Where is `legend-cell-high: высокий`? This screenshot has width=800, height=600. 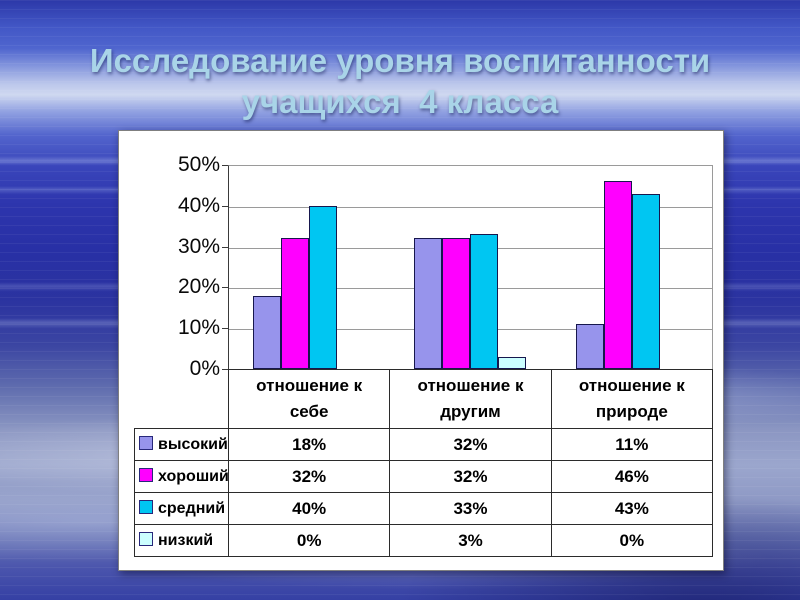
legend-cell-high: высокий is located at coordinates (181, 444).